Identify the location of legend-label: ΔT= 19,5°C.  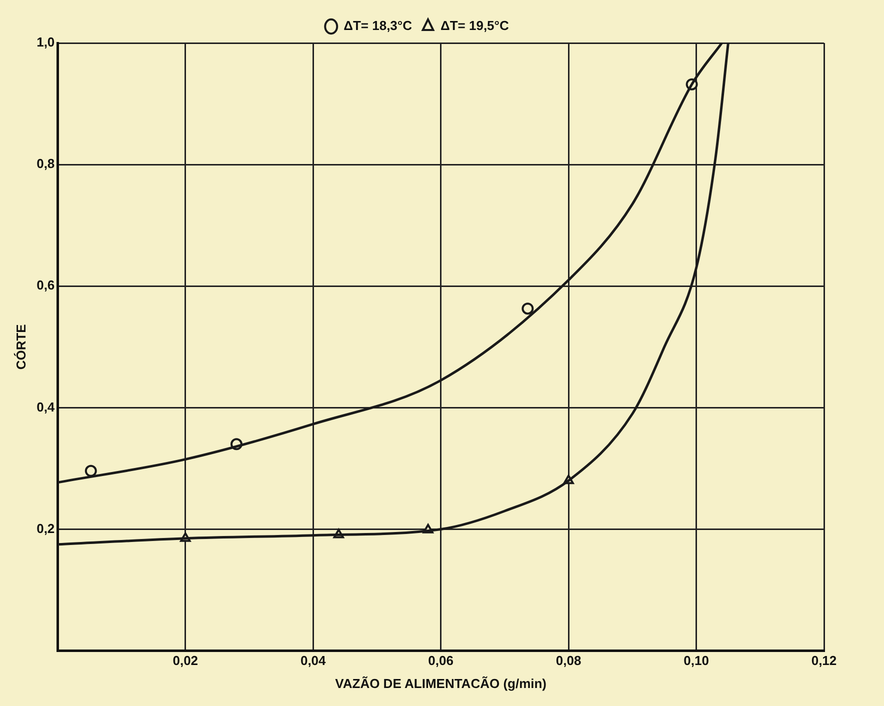
(475, 26).